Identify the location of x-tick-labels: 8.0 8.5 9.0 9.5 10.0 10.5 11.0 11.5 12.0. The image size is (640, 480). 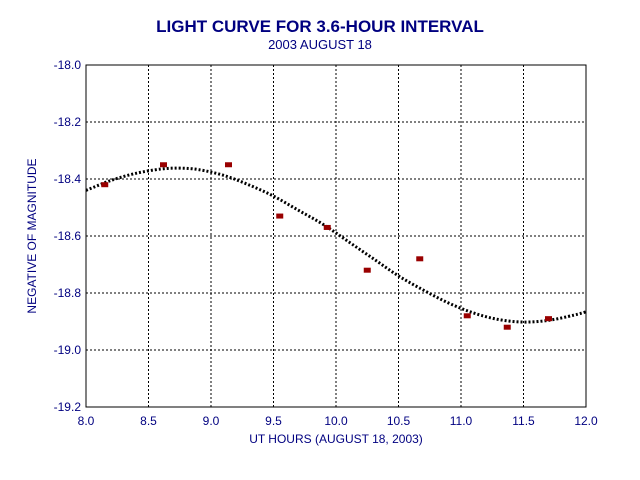
(338, 421).